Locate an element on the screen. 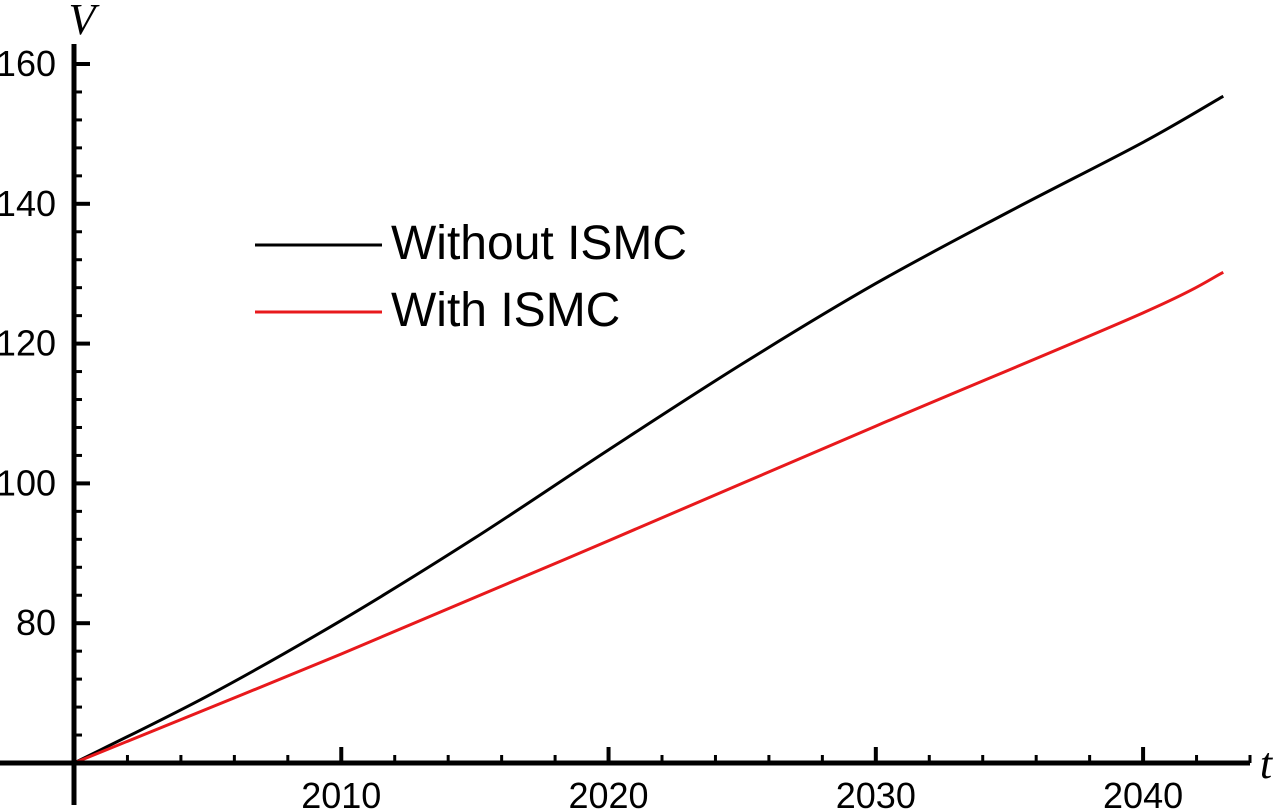 Image resolution: width=1284 pixels, height=811 pixels. x-axis-label: t is located at coordinates (1267, 763).